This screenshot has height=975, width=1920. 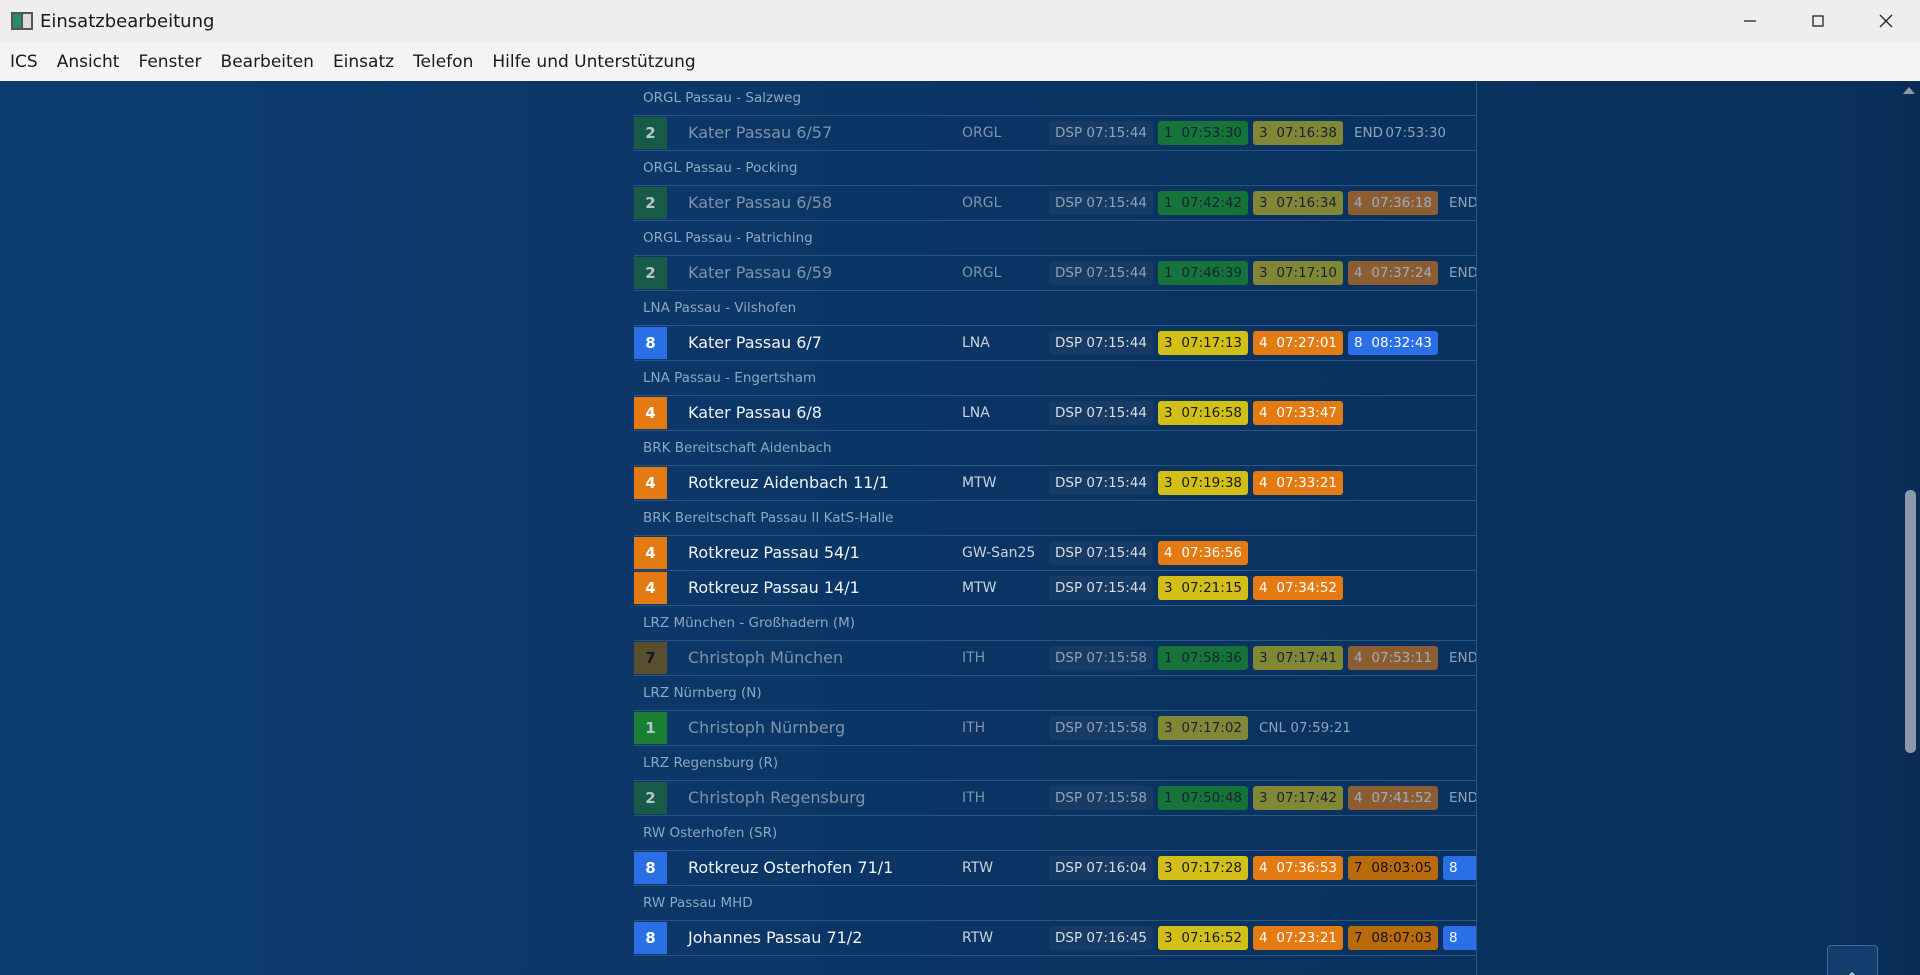 What do you see at coordinates (1886, 21) in the screenshot?
I see `close-button` at bounding box center [1886, 21].